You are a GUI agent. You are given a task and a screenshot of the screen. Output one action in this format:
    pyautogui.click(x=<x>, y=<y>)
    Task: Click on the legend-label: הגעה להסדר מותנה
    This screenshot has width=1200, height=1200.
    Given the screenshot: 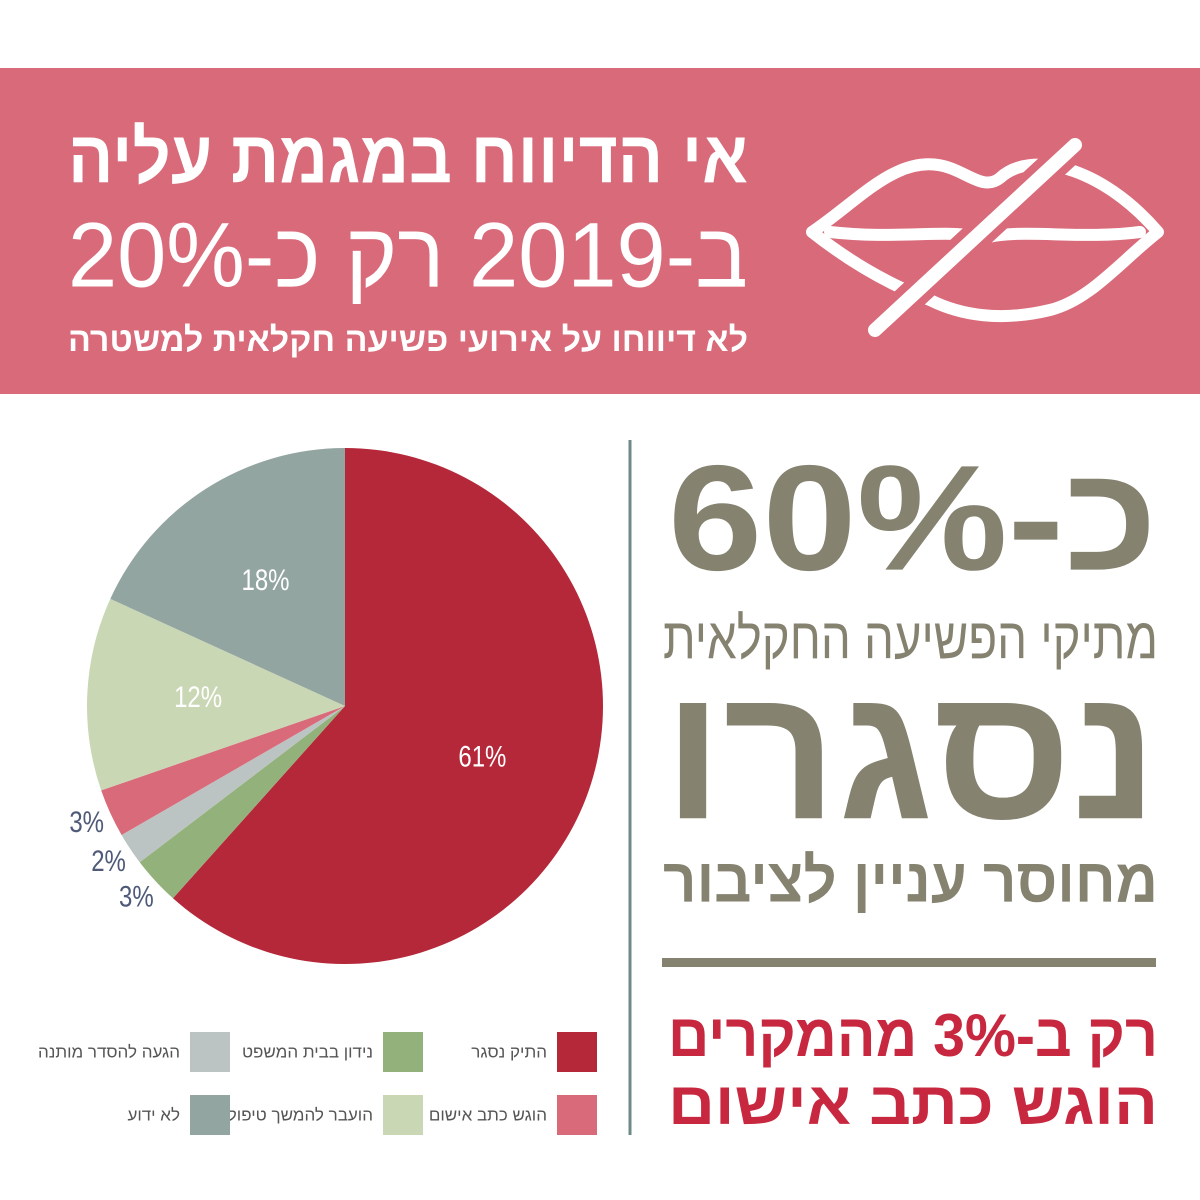 What is the action you would take?
    pyautogui.click(x=109, y=1051)
    